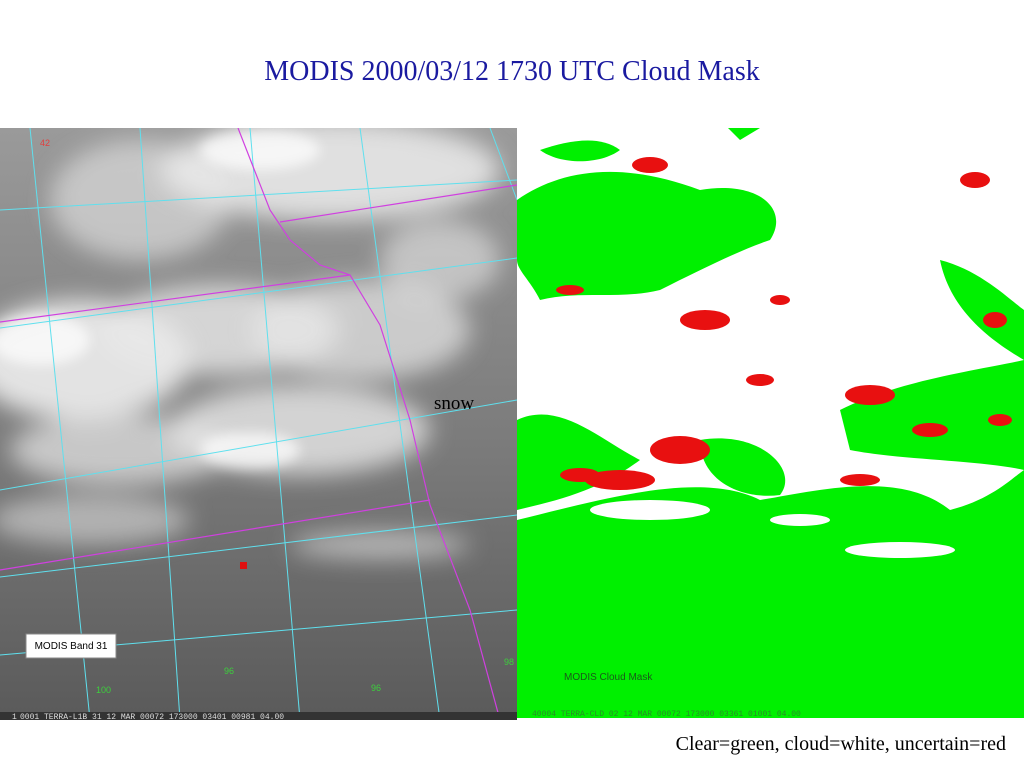 The image size is (1024, 768). I want to click on panel-label-box, so click(71, 646).